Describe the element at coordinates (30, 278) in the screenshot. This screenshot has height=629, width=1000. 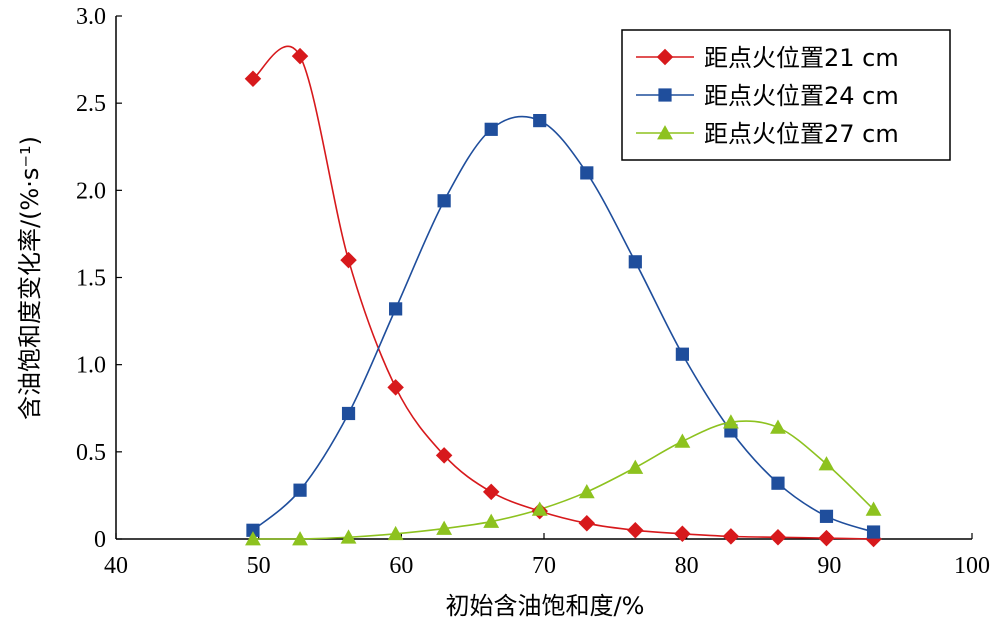
I see `y-axis-label: 含油饱和度变化率/(%·s⁻¹)` at that location.